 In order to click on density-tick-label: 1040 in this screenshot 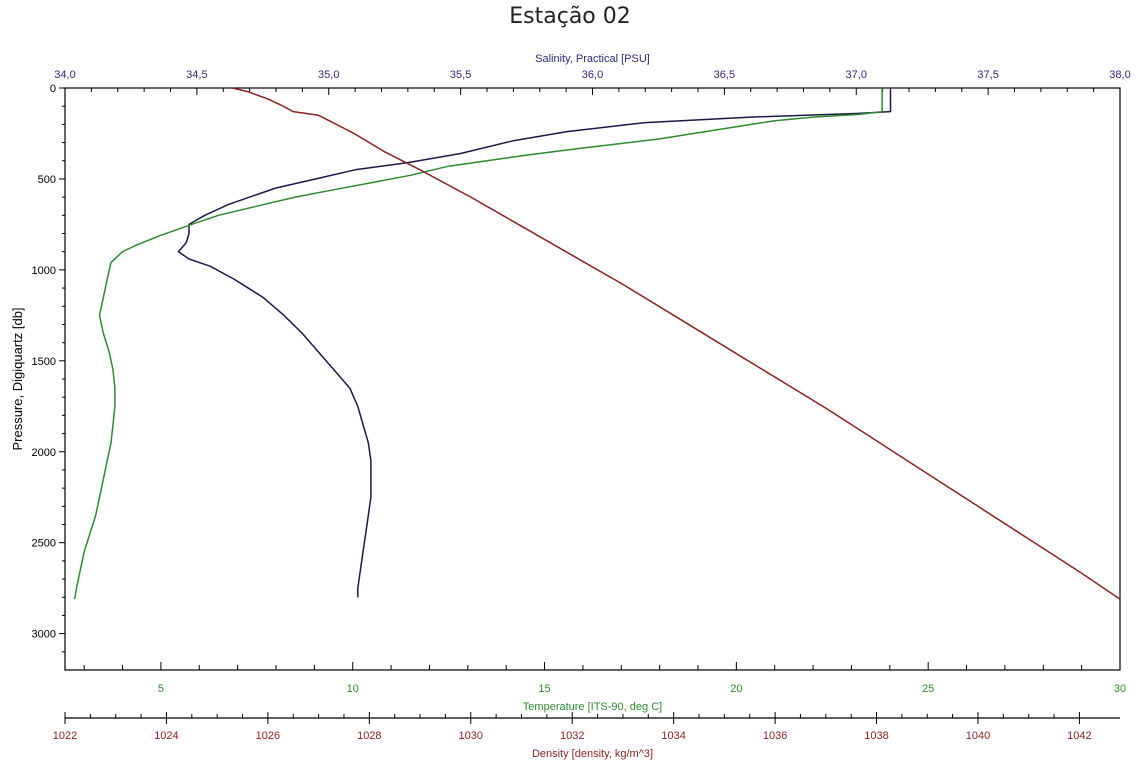, I will do `click(978, 736)`.